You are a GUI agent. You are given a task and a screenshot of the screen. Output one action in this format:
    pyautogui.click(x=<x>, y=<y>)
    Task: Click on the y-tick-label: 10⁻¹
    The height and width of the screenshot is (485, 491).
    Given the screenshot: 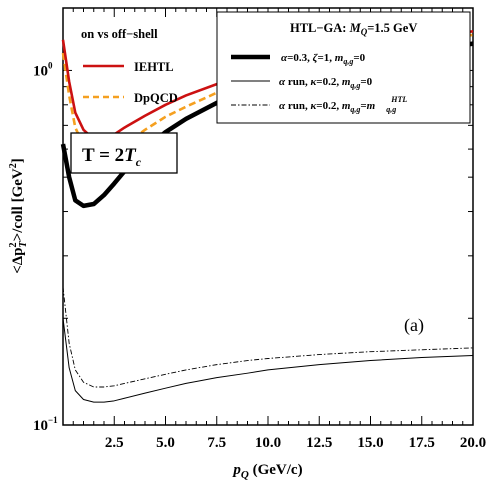 What is the action you would take?
    pyautogui.click(x=45, y=424)
    